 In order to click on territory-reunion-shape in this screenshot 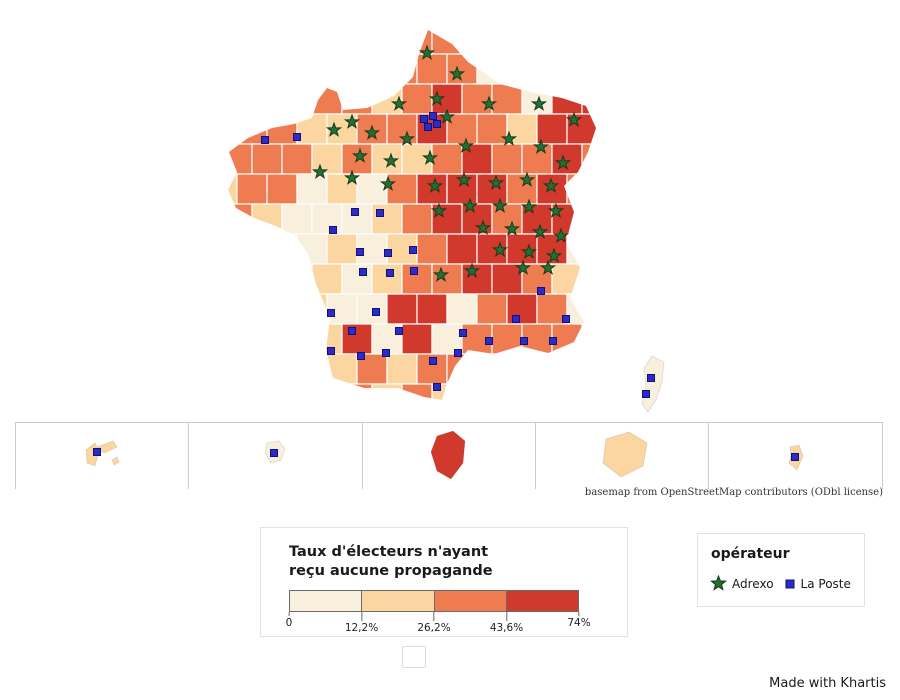, I will do `click(625, 454)`.